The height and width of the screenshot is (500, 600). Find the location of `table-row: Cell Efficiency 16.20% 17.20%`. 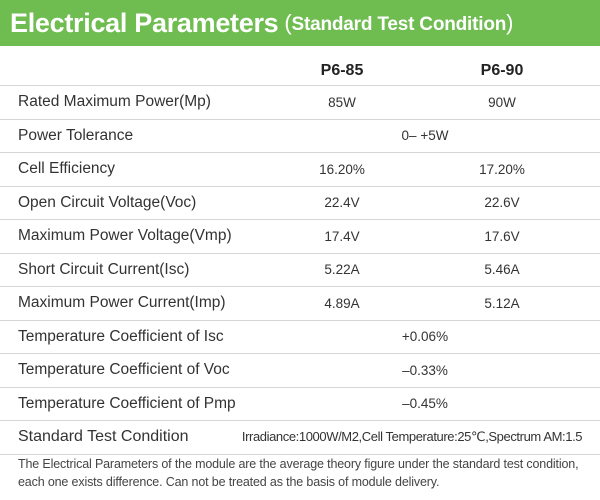

table-row: Cell Efficiency 16.20% 17.20% is located at coordinates (300, 170).